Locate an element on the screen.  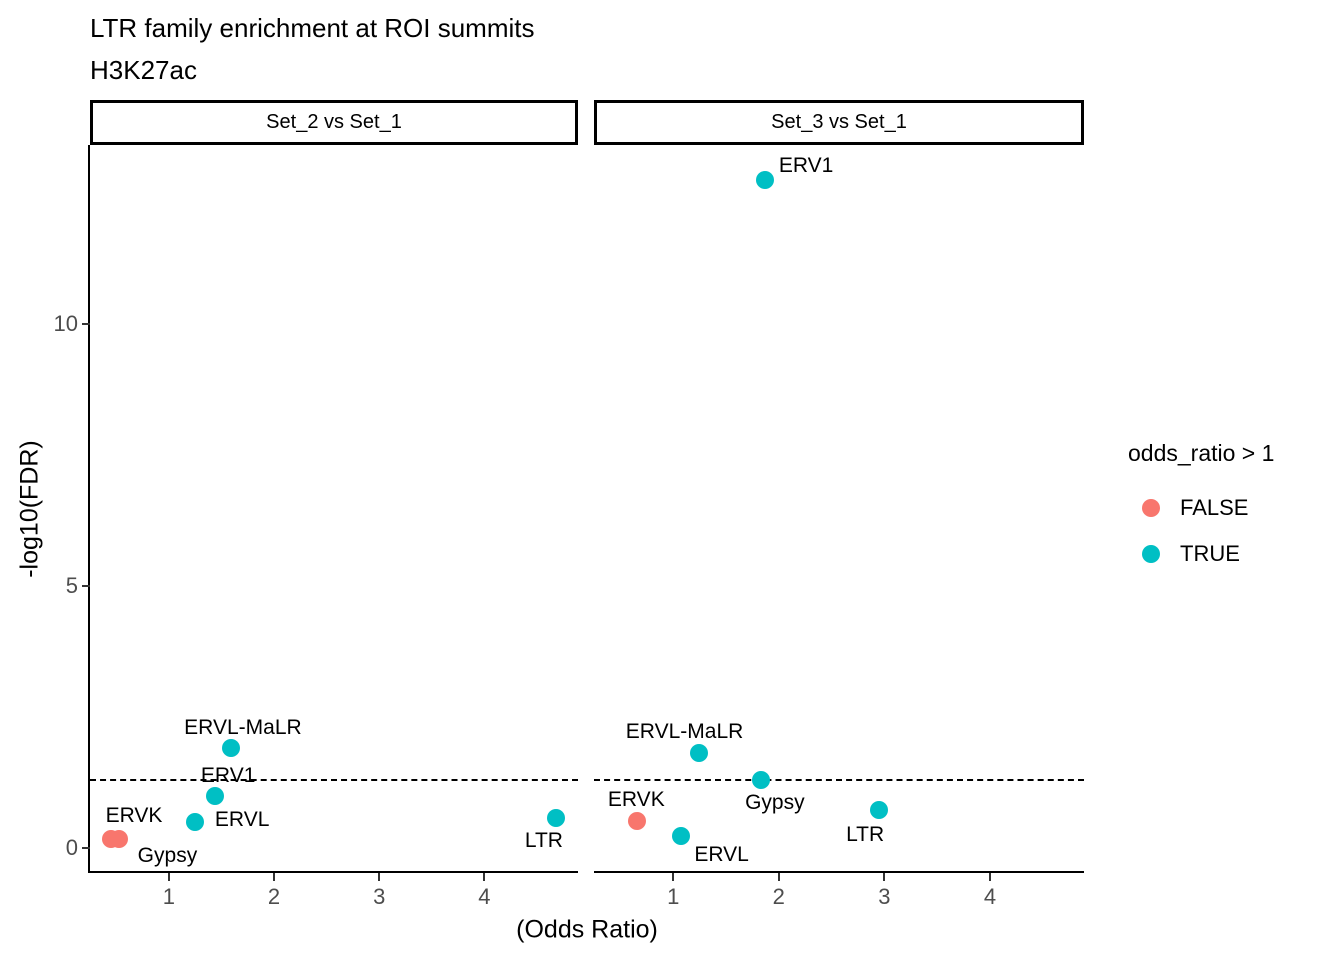
legend-item: TRUE is located at coordinates (1232, 554).